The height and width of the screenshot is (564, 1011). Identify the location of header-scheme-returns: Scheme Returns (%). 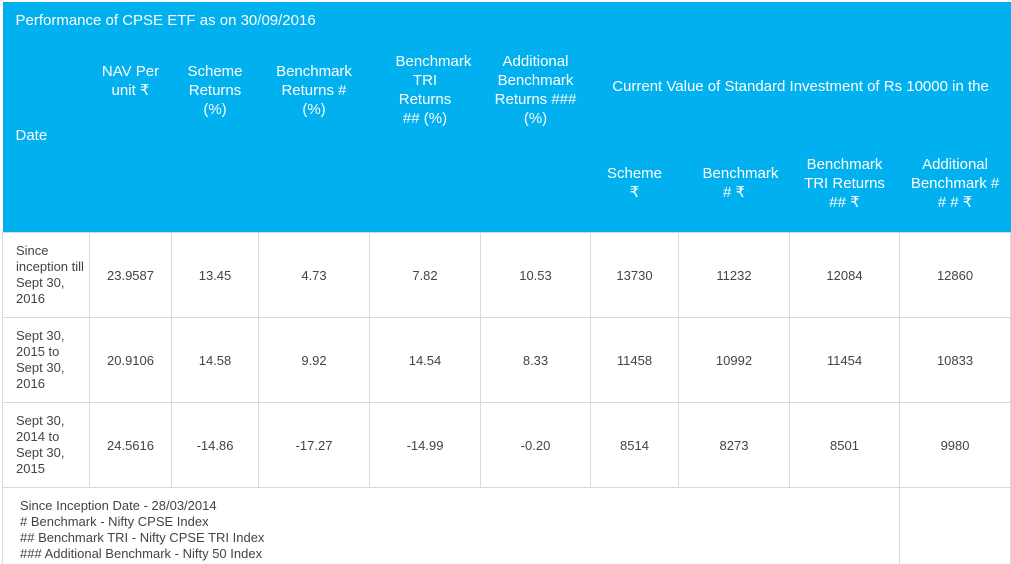
(215, 90).